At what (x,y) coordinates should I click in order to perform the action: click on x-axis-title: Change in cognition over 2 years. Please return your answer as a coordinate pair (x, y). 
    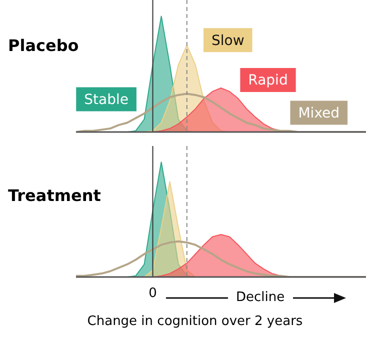
    Looking at the image, I should click on (195, 321).